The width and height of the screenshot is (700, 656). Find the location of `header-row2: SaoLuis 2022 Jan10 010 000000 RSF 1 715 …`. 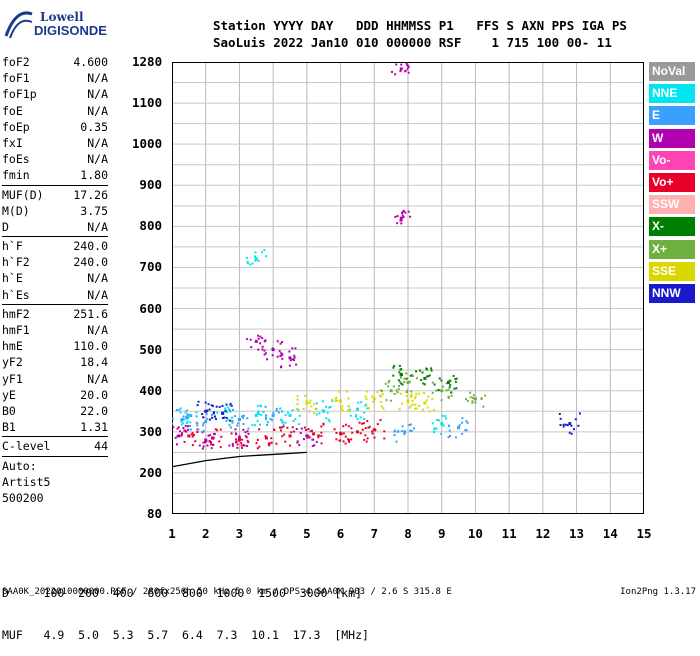

header-row2: SaoLuis 2022 Jan10 010 000000 RSF 1 715 … is located at coordinates (412, 42).